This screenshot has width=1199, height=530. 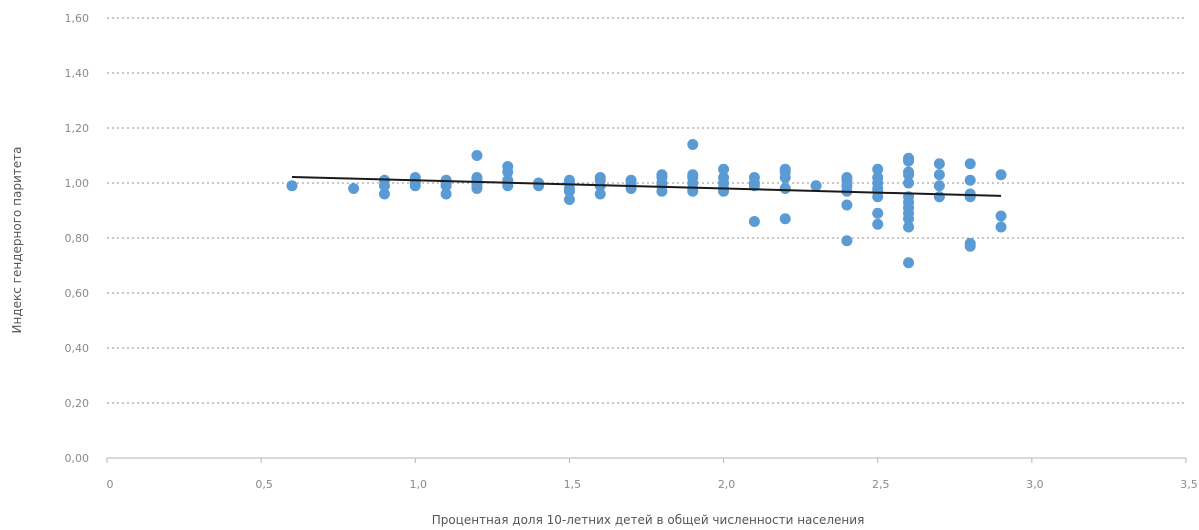 I want to click on trendline-path, so click(x=646, y=186).